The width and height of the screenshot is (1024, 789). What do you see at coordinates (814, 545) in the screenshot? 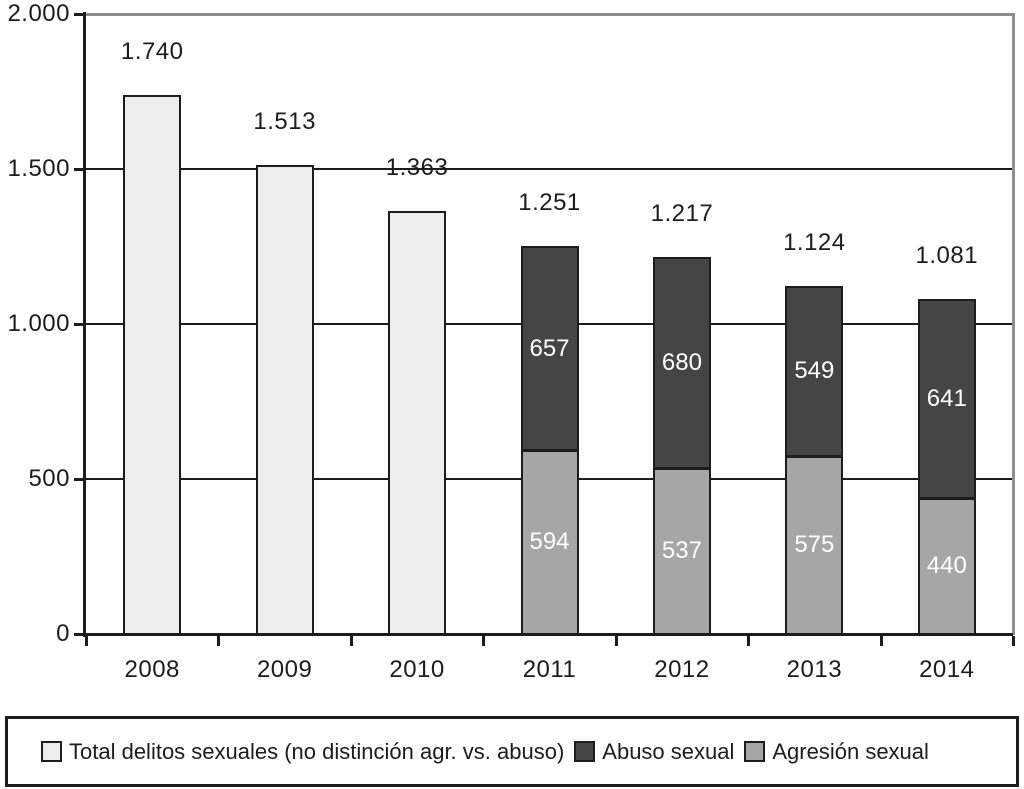
I see `bar-segment-agresion-2013: 575` at bounding box center [814, 545].